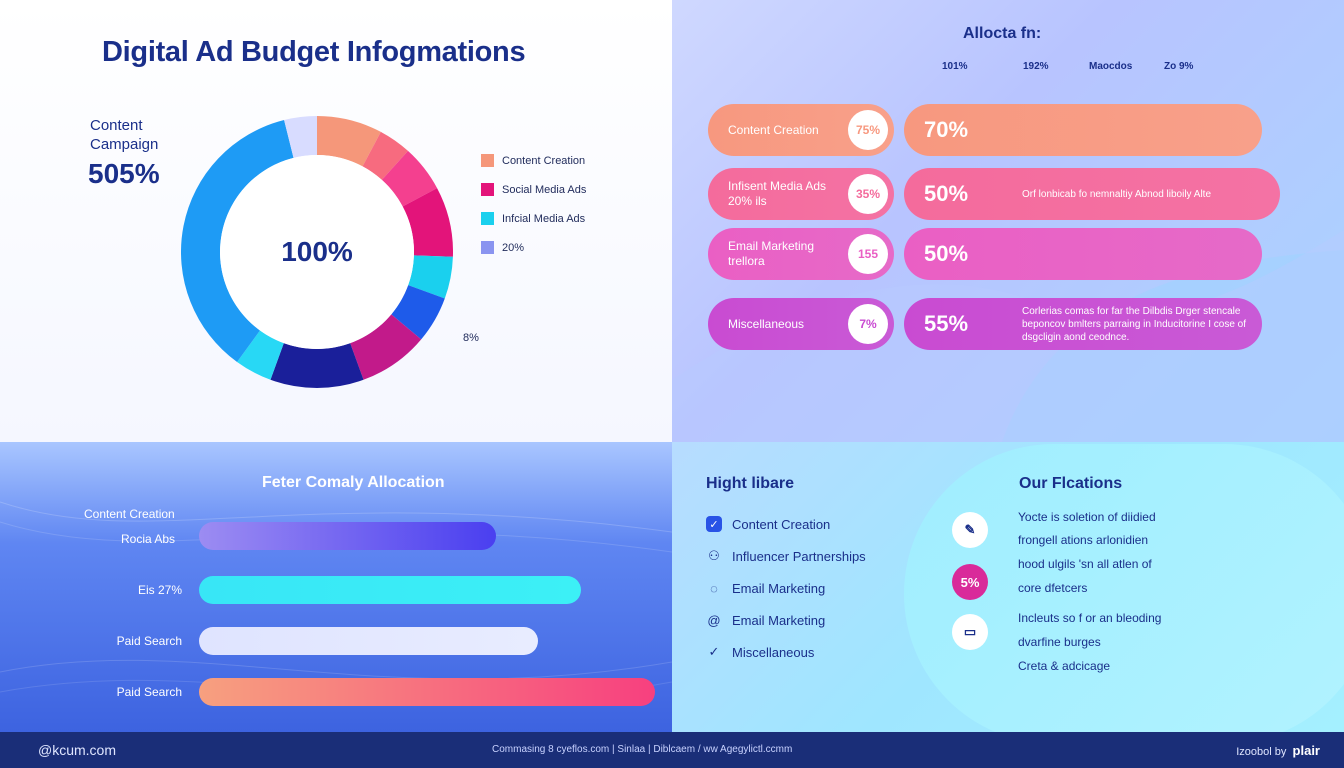  What do you see at coordinates (1083, 254) in the screenshot?
I see `allocation-row-bar: 50%` at bounding box center [1083, 254].